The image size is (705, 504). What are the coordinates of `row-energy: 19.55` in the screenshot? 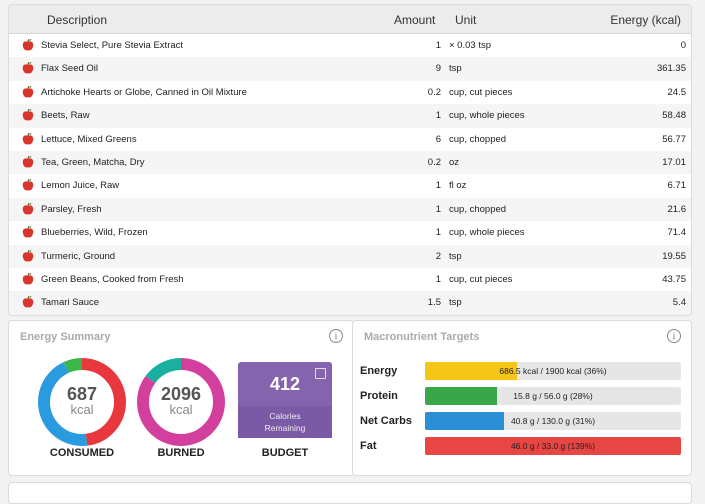 It's located at (674, 256).